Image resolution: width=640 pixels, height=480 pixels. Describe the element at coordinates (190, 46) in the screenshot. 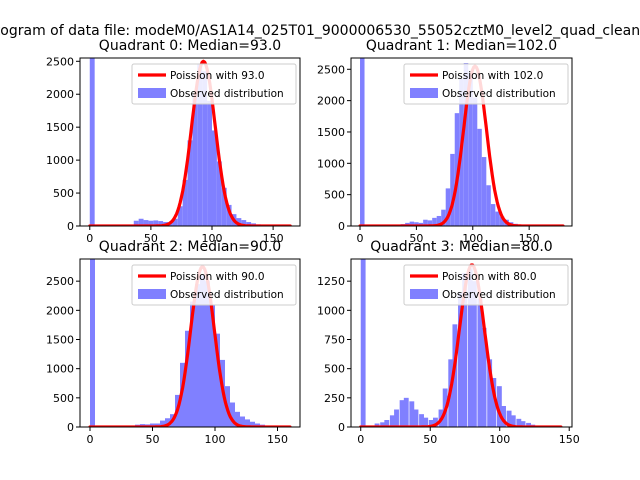

I see `panel-title: Quadrant 0: Median=93.0` at that location.